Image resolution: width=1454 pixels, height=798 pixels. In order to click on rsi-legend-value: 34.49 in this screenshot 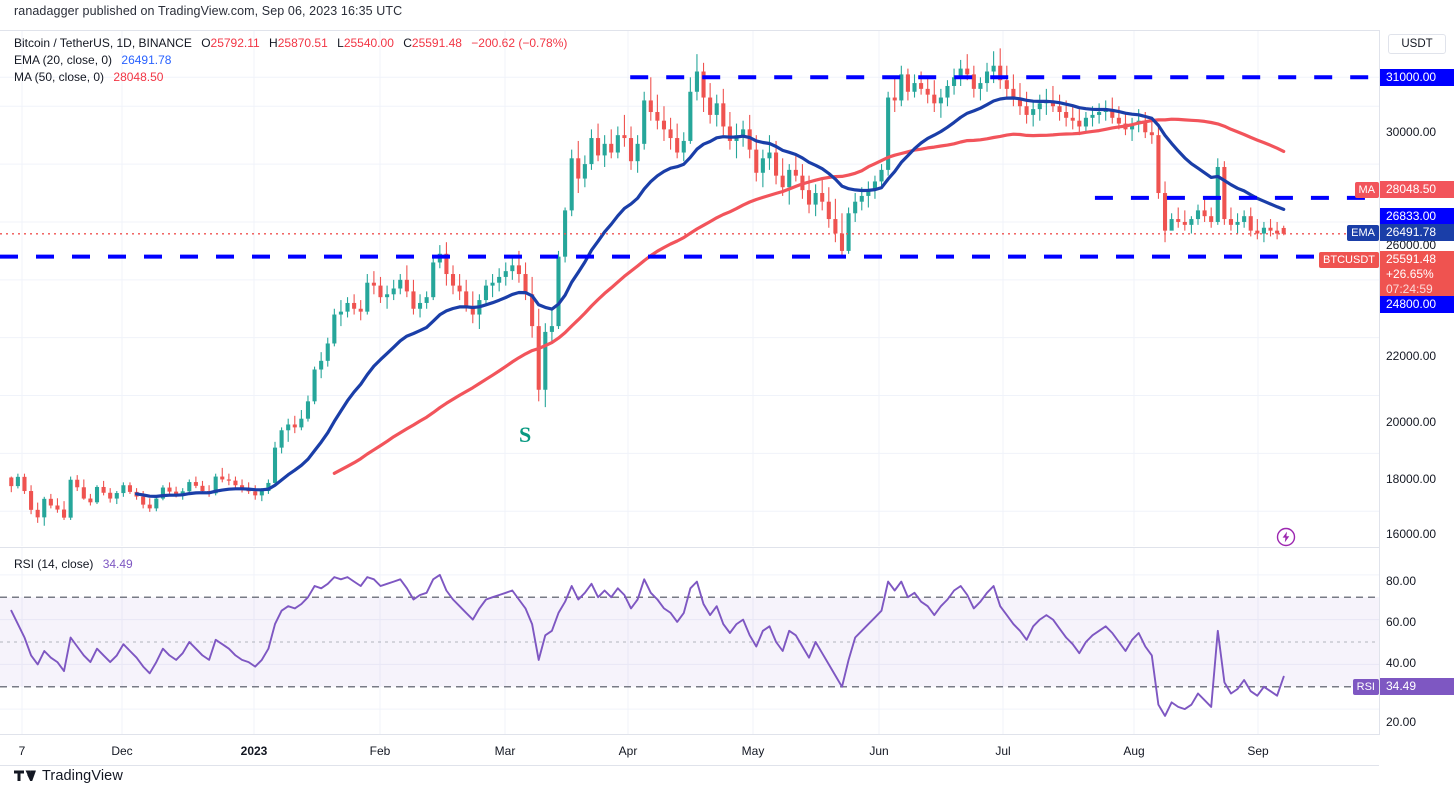, I will do `click(117, 564)`.